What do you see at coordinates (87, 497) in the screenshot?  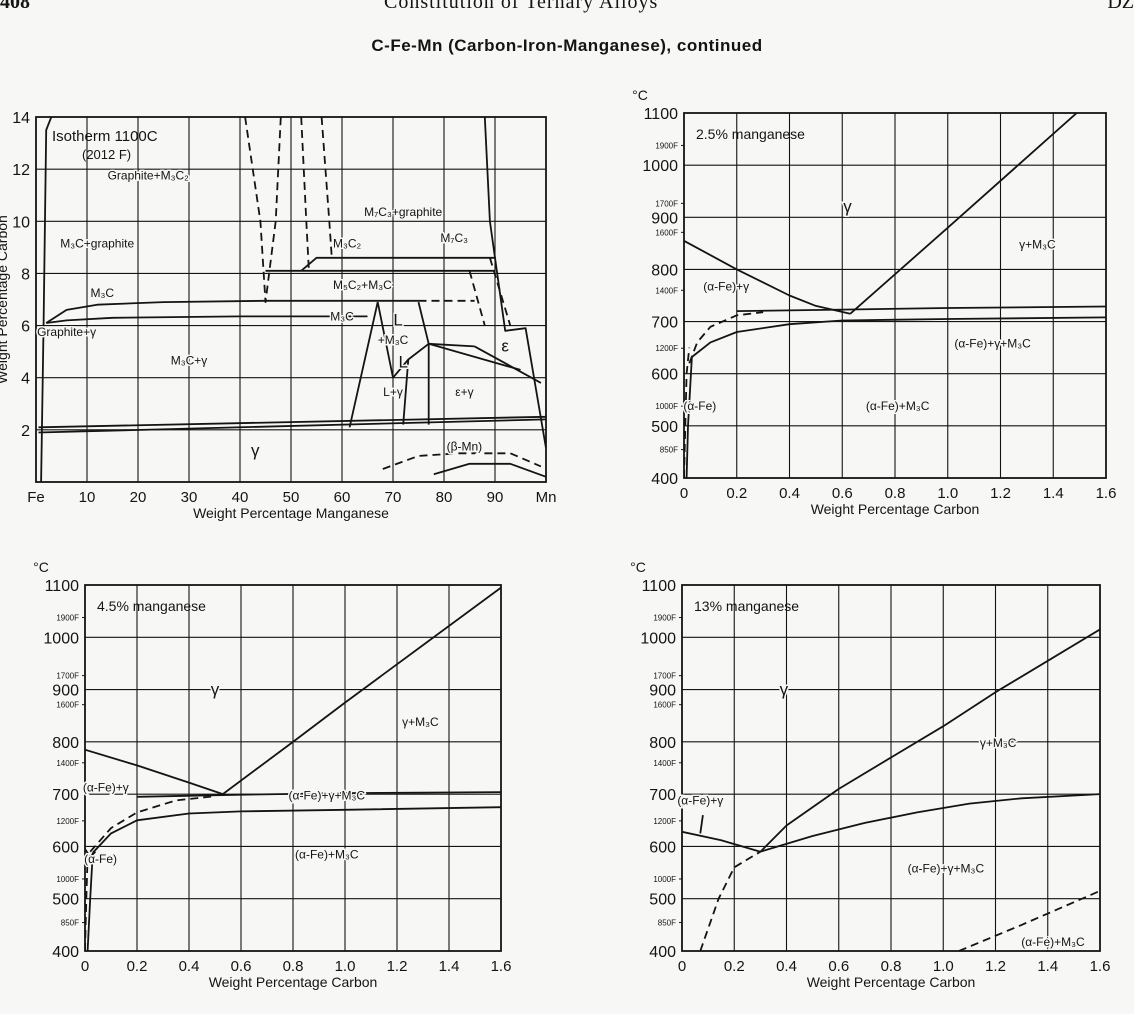 I see `x-tick-label: 10` at bounding box center [87, 497].